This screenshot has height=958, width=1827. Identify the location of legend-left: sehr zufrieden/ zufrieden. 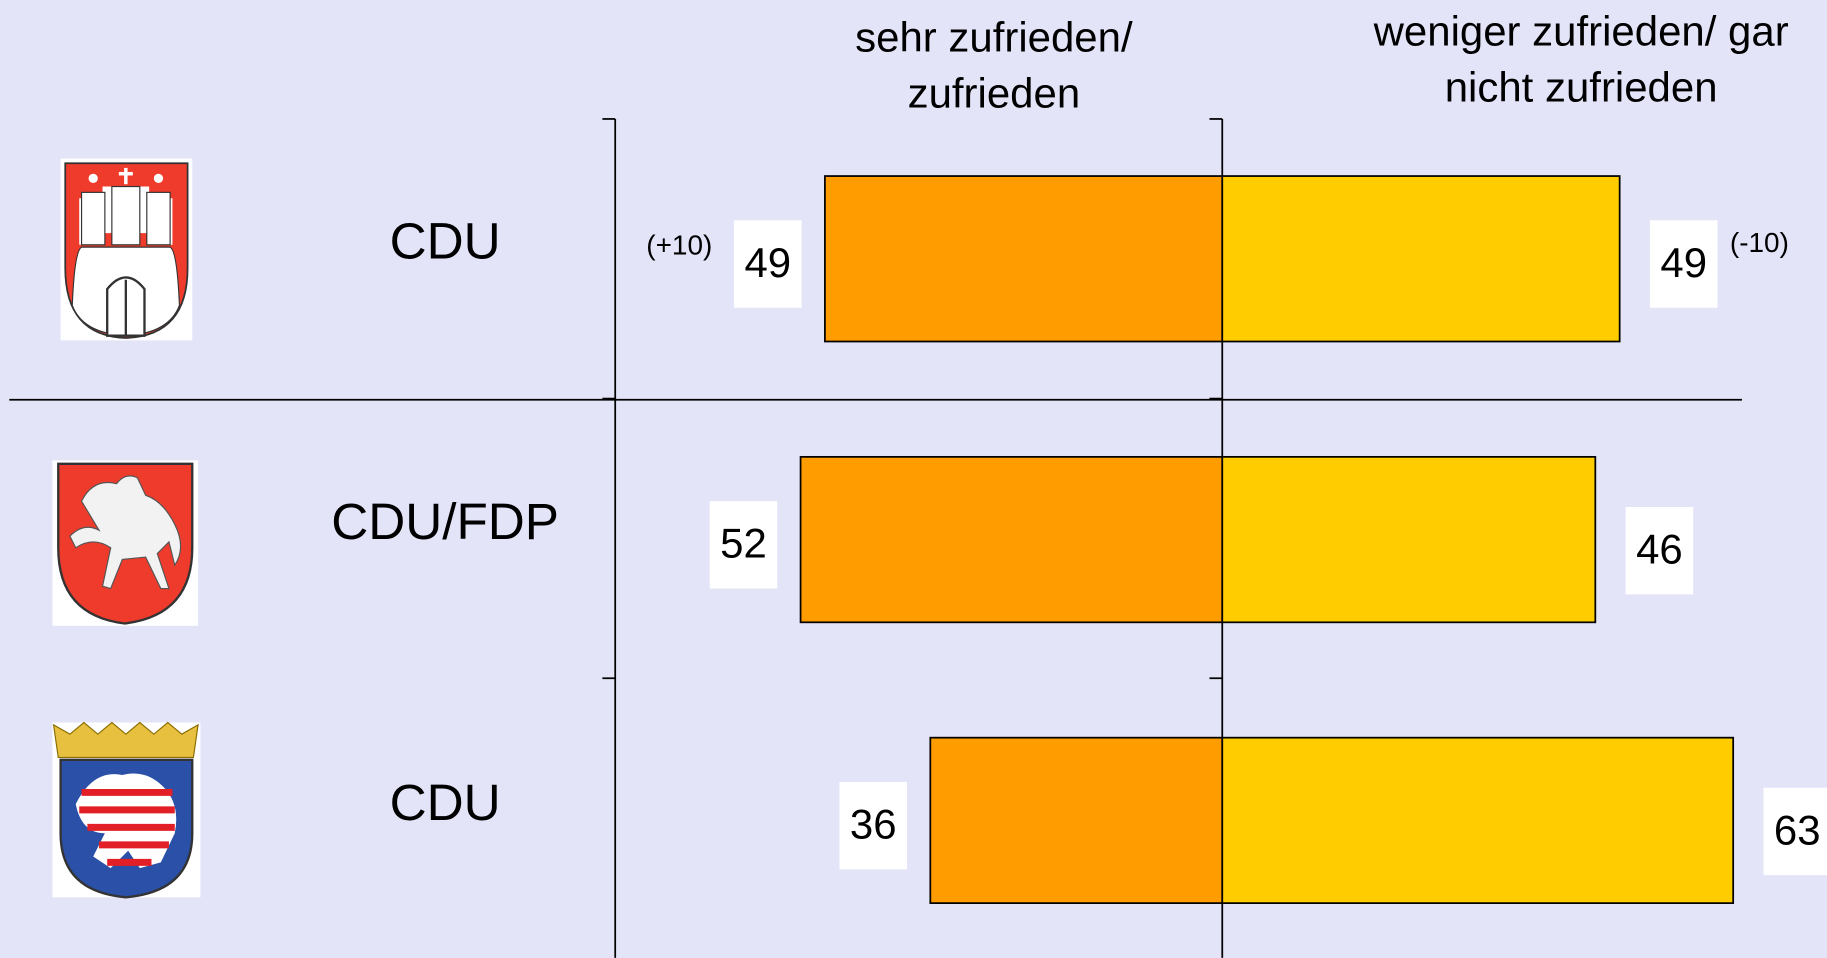
(994, 64).